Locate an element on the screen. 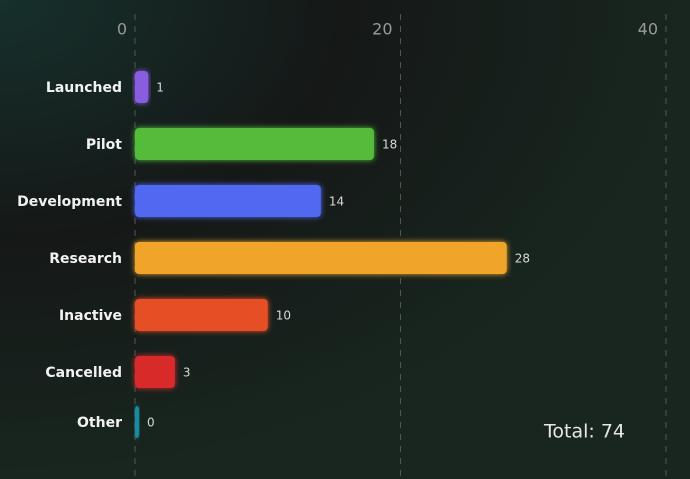 Image resolution: width=690 pixels, height=479 pixels. x-tick-label: 0 is located at coordinates (122, 29).